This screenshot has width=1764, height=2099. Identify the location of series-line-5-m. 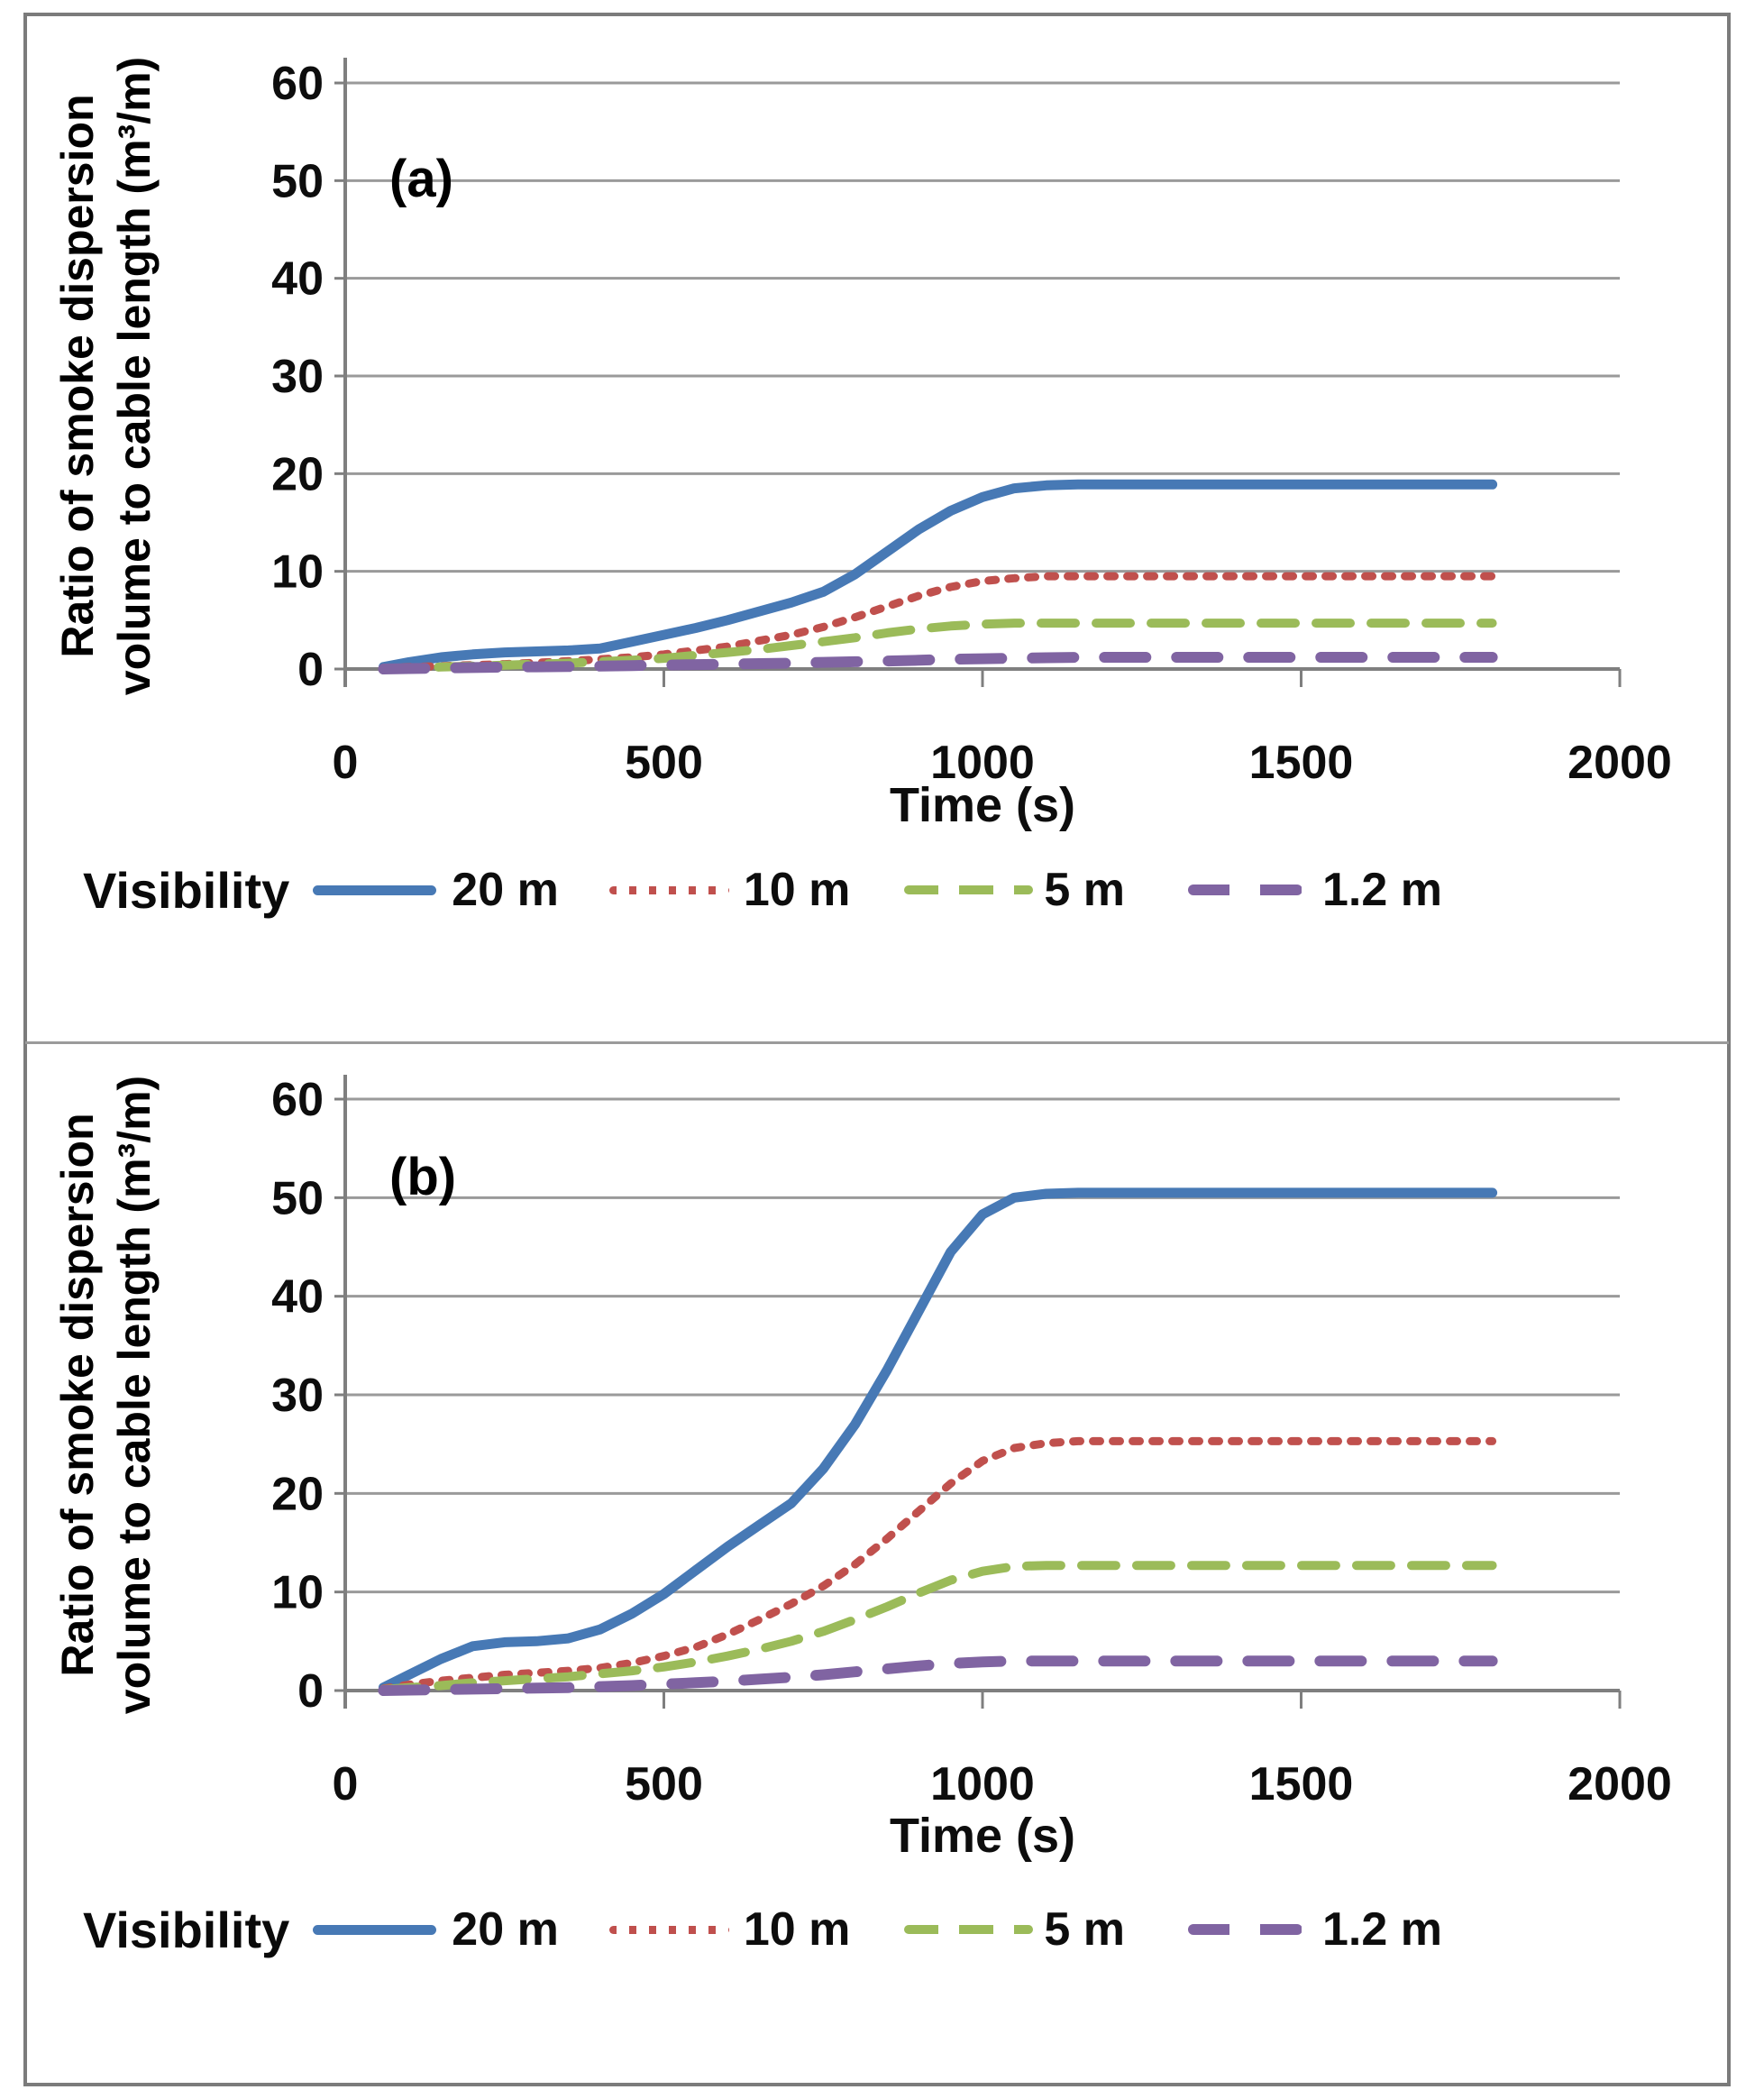
(938, 1627).